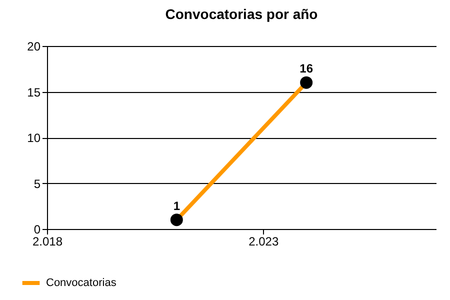 This screenshot has height=300, width=450. I want to click on x-tick-label: 2.023, so click(263, 241).